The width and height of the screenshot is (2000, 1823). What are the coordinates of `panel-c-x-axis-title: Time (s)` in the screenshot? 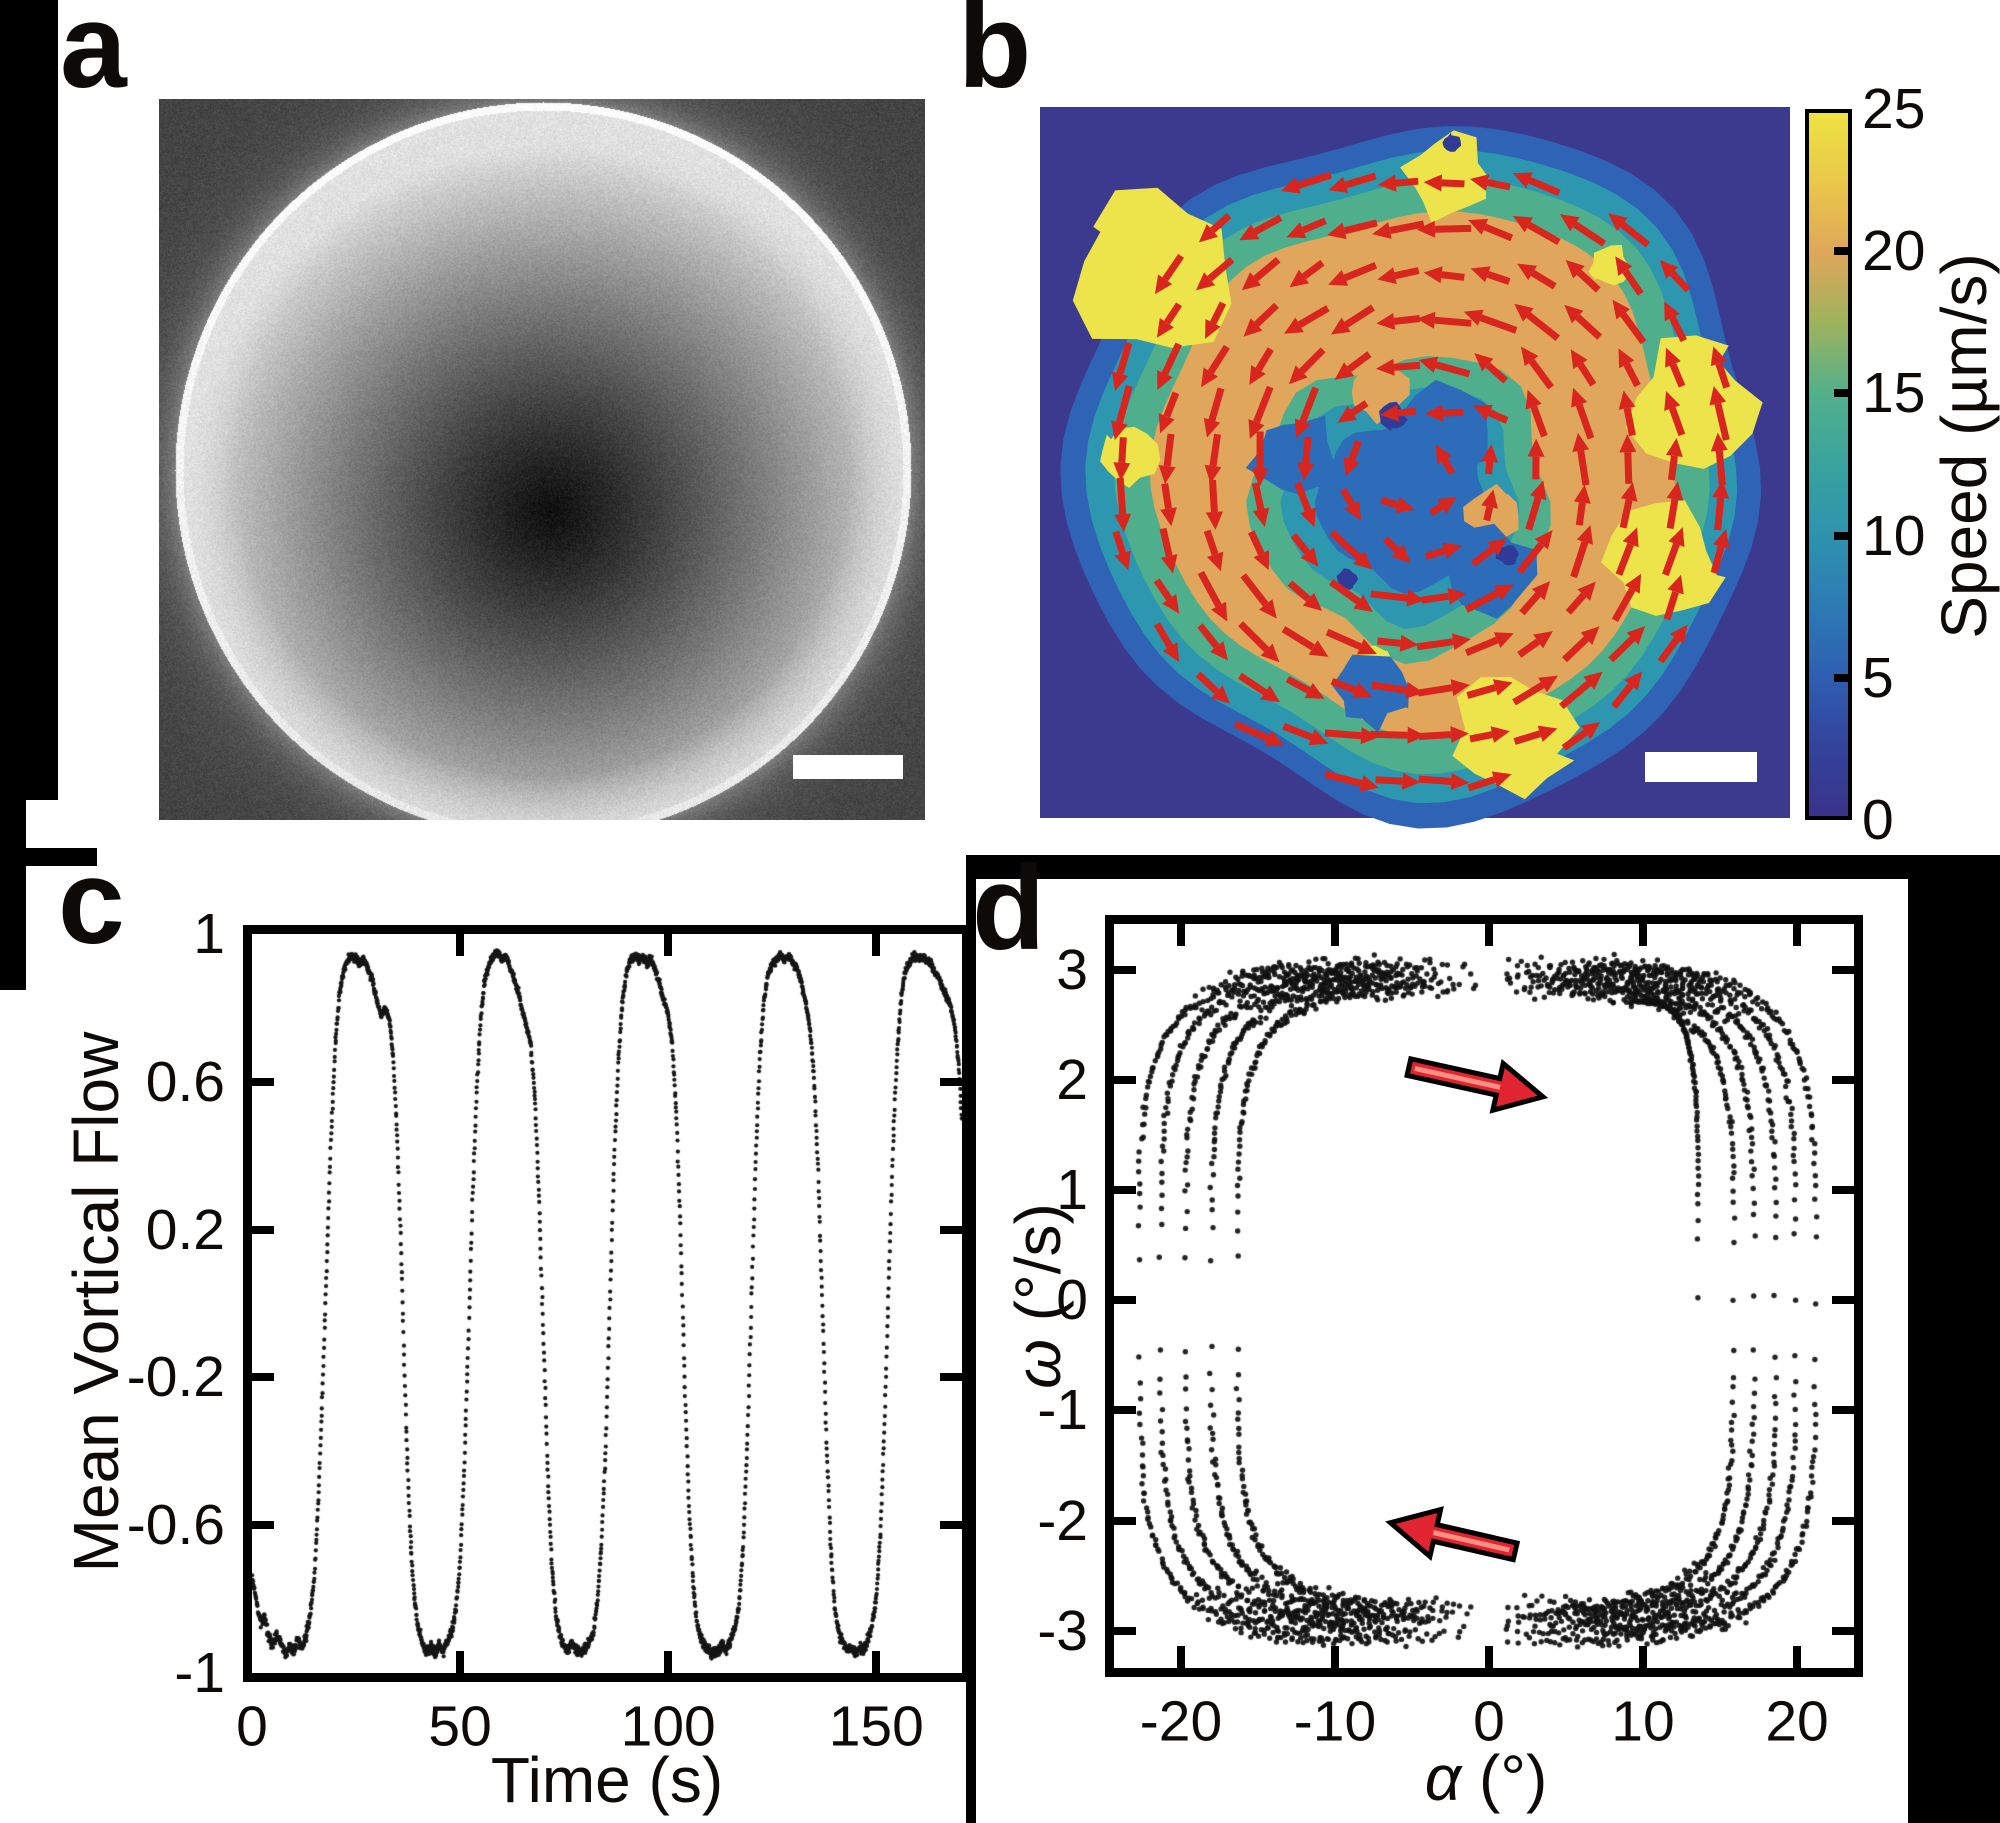 It's located at (607, 1780).